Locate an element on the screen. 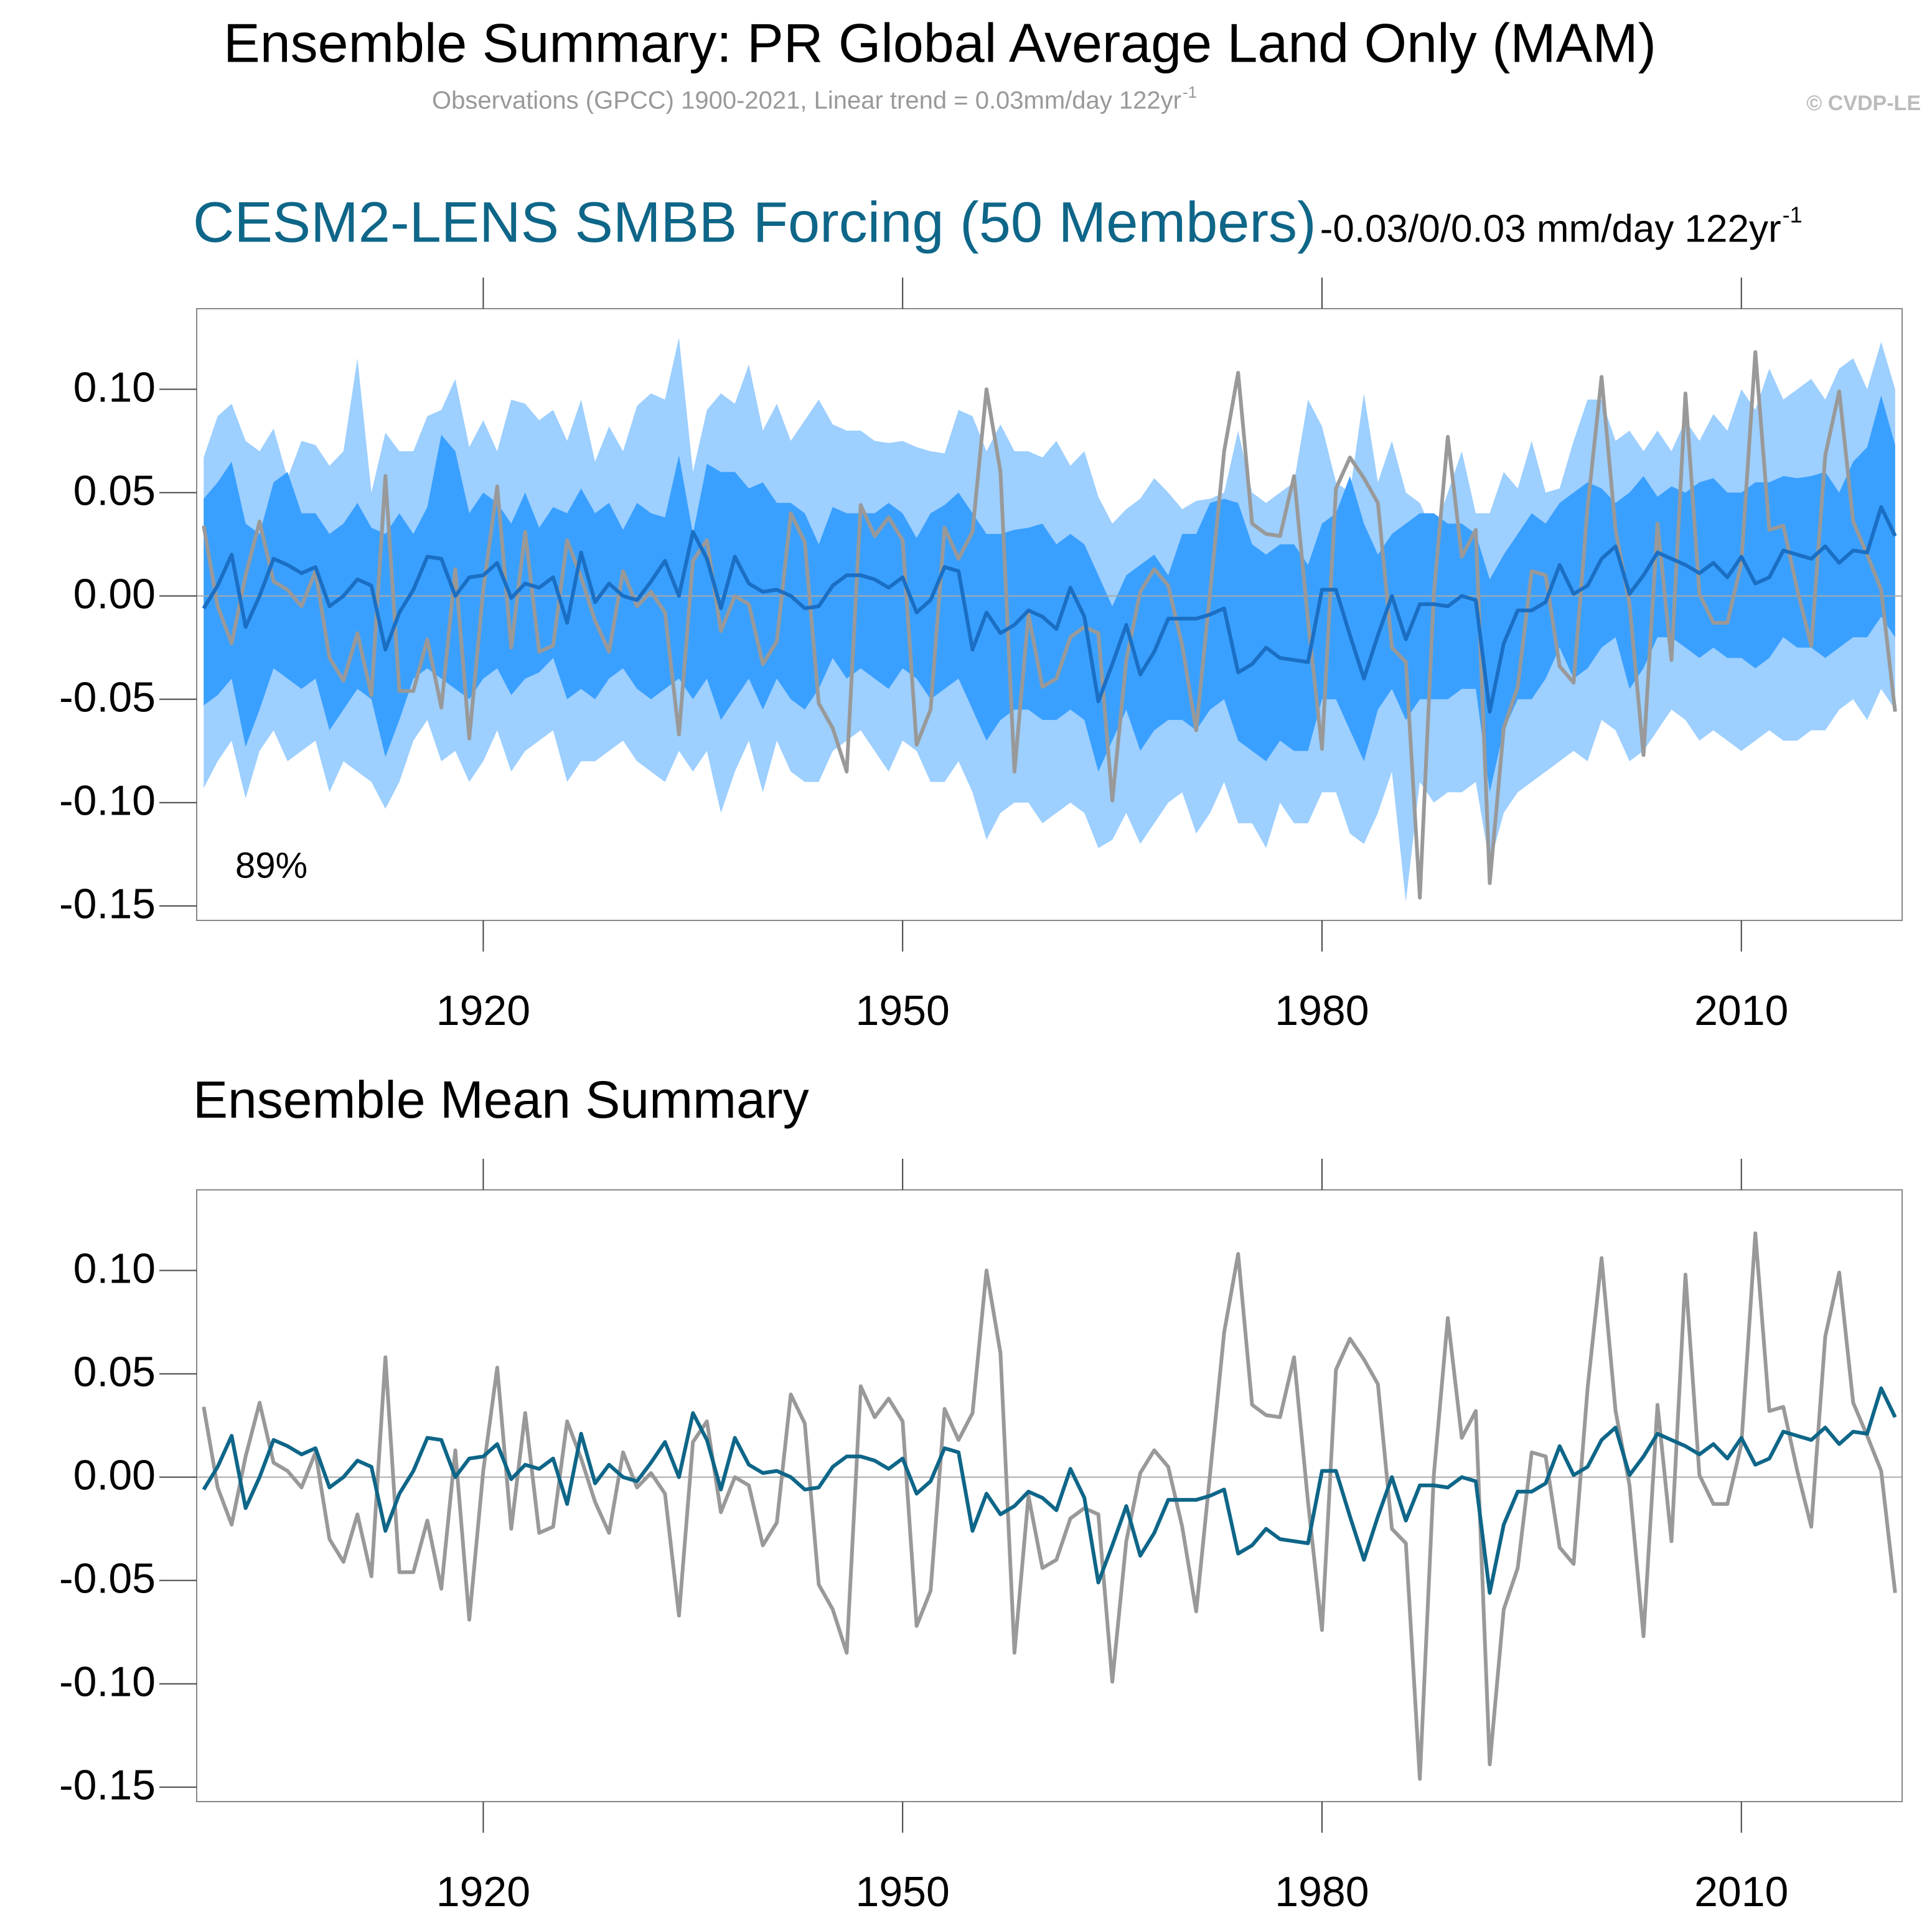  annotation: 89% is located at coordinates (271, 865).